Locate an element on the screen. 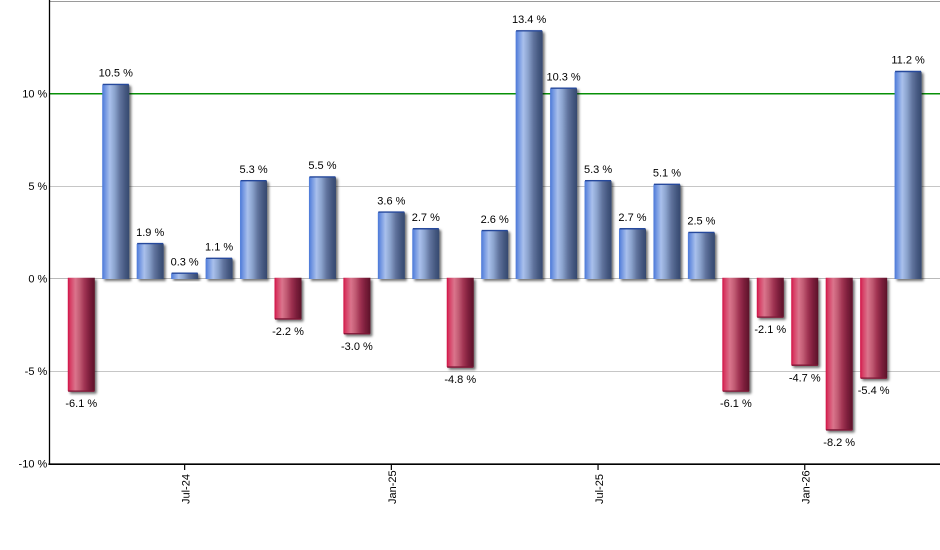  svg-text: 10.5 % is located at coordinates (116, 74).